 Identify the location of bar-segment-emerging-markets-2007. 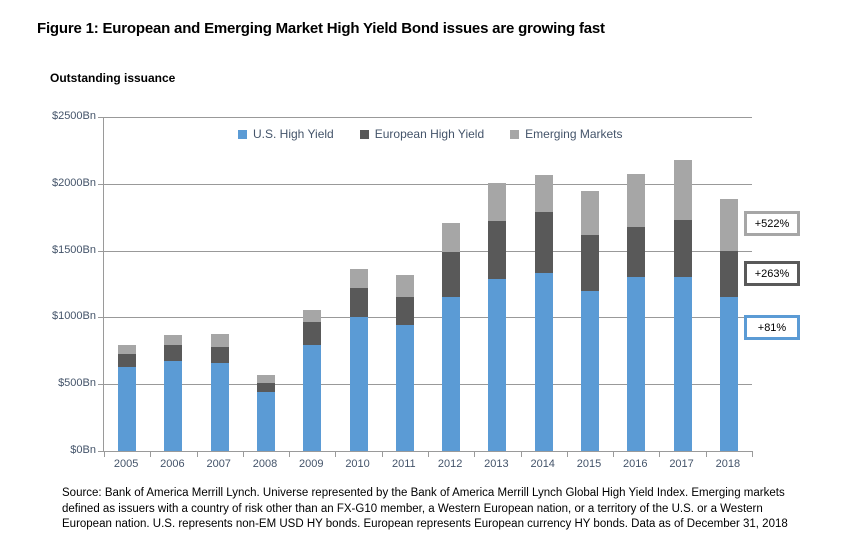
(219, 340).